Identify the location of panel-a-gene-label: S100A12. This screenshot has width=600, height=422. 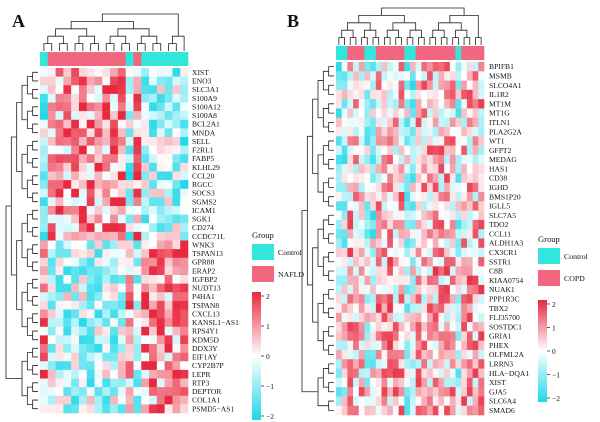
(206, 106).